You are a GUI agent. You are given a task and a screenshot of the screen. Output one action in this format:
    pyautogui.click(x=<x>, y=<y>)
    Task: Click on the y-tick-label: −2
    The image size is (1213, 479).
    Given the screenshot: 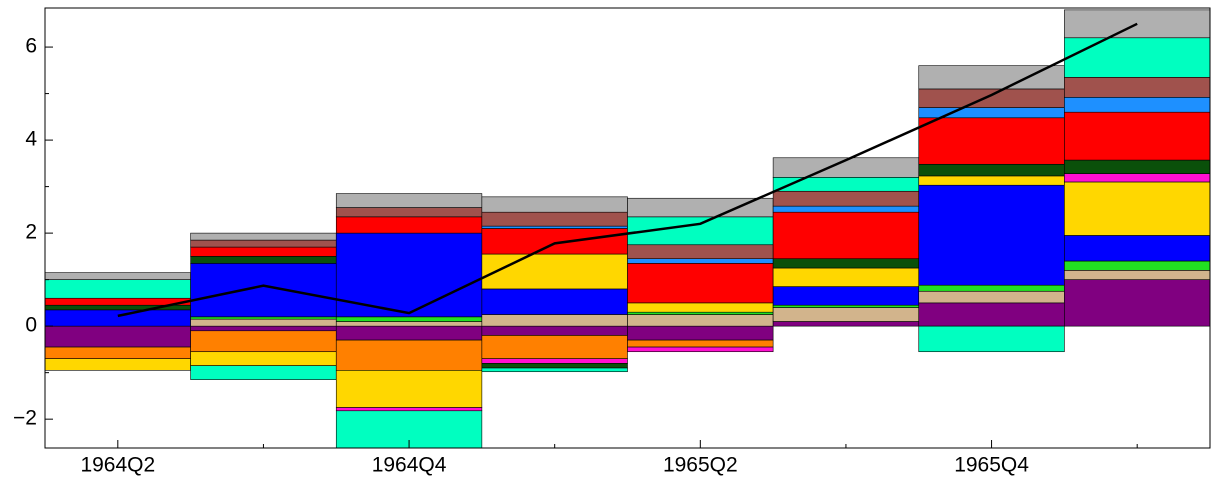 What is the action you would take?
    pyautogui.click(x=25, y=418)
    